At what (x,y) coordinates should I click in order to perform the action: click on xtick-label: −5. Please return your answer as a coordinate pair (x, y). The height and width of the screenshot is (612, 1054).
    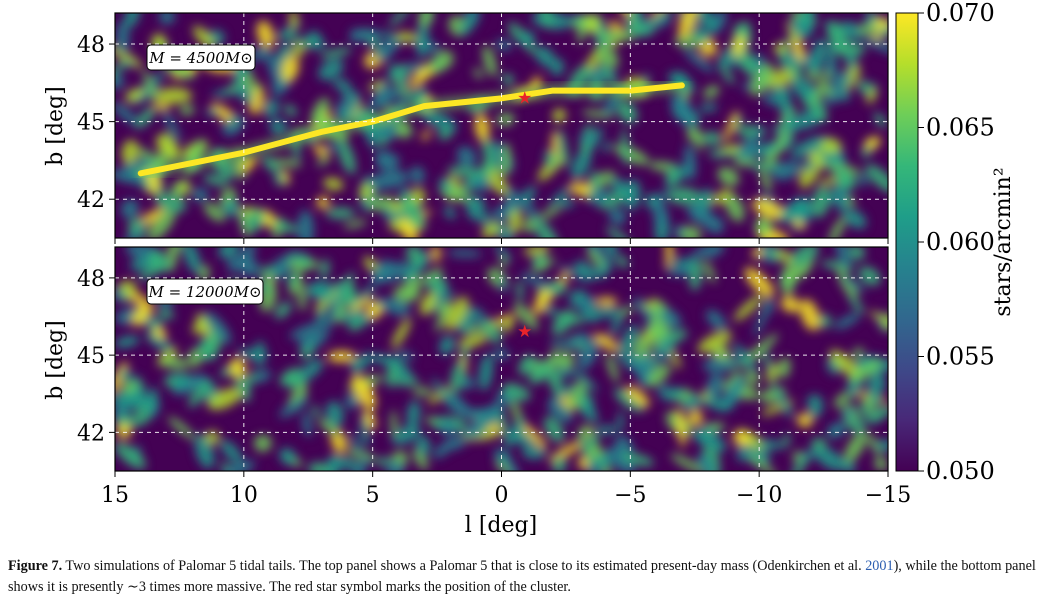
    Looking at the image, I should click on (630, 495).